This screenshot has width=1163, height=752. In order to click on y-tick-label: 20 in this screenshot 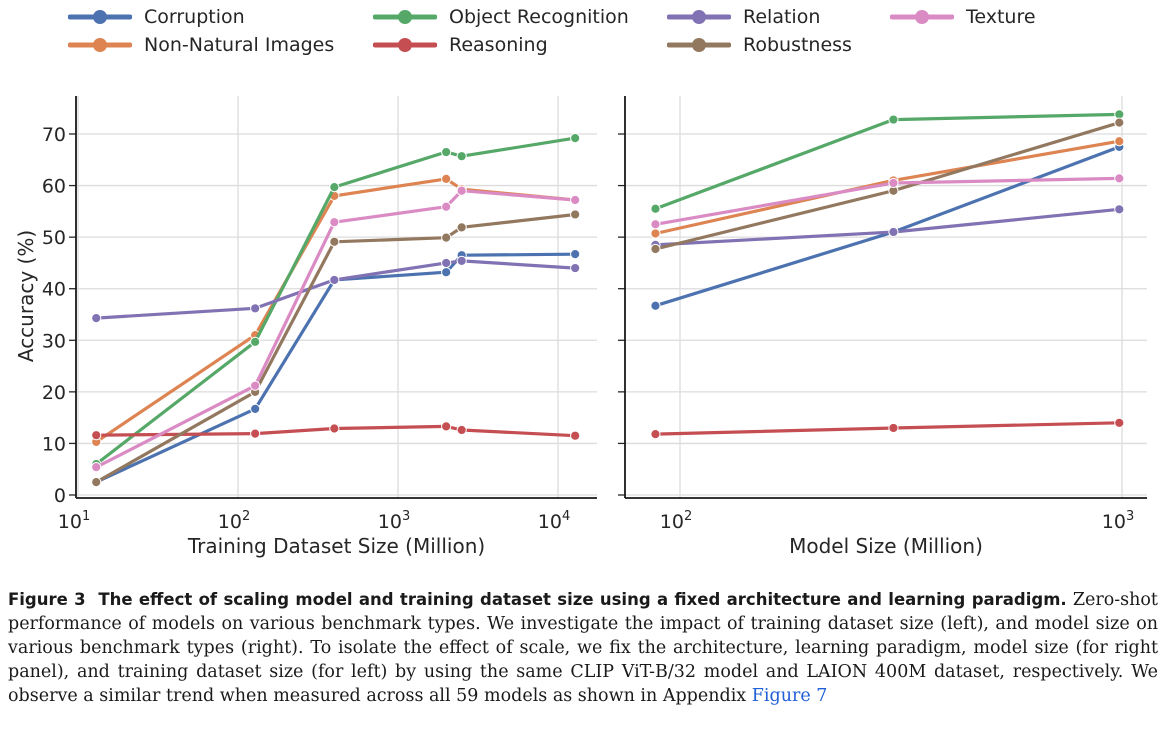, I will do `click(54, 393)`.